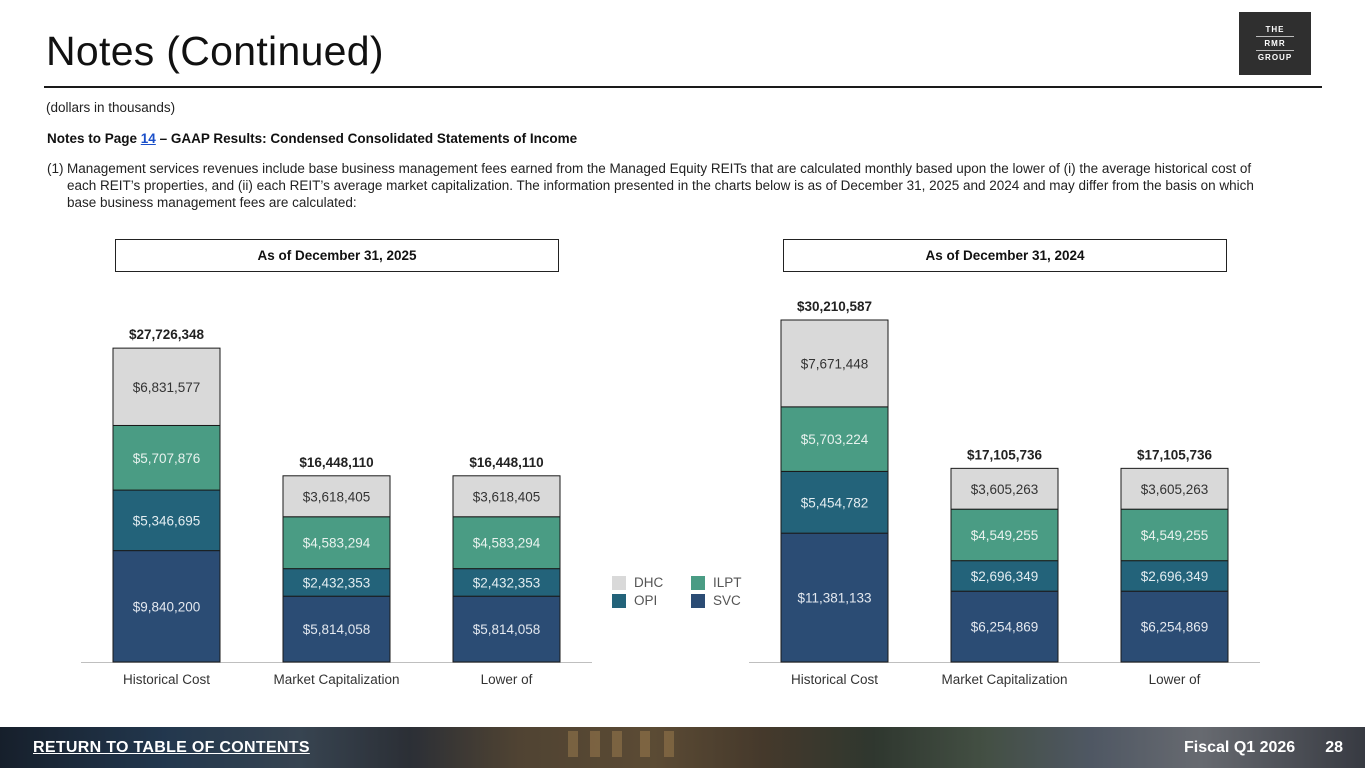 The height and width of the screenshot is (768, 1365). I want to click on data-label-2025-dhc: $6,831,577, so click(167, 387).